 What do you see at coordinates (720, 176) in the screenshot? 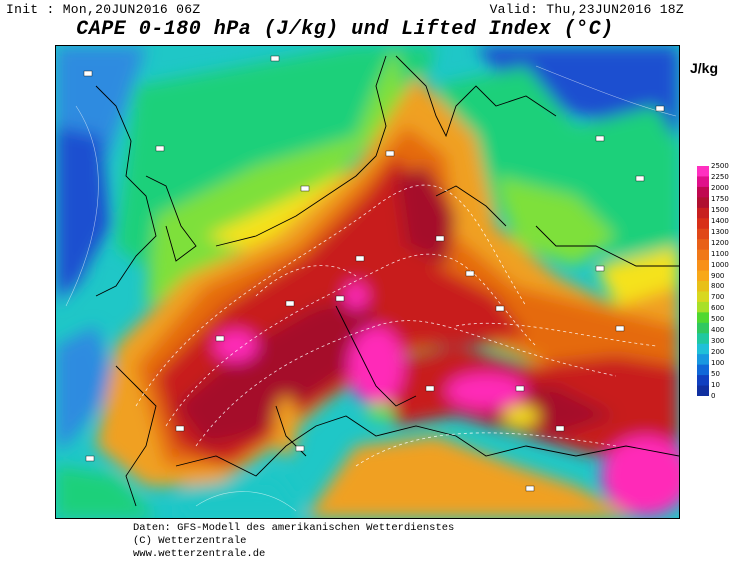
I see `legend-label: 2250` at bounding box center [720, 176].